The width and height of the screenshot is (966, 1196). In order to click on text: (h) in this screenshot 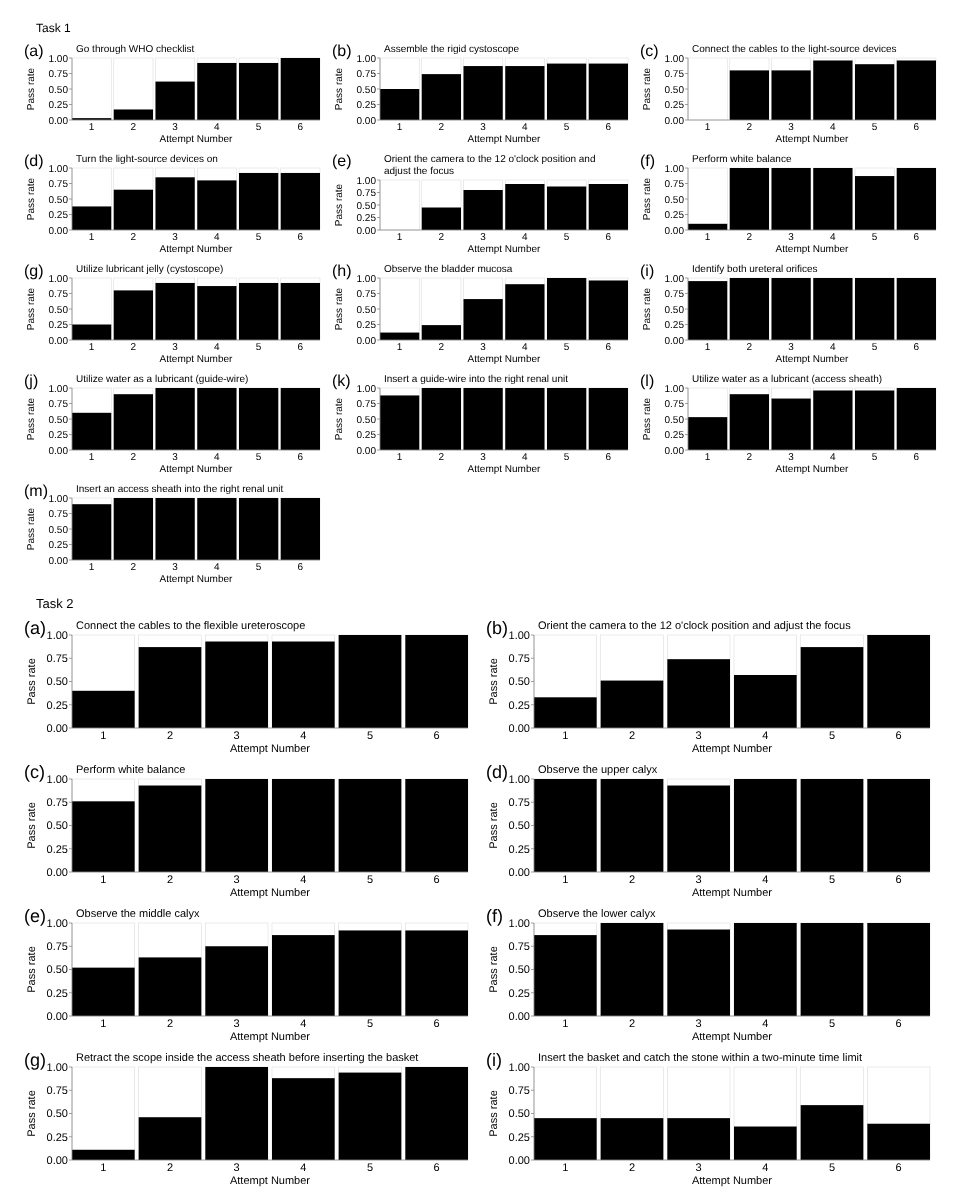, I will do `click(342, 271)`.